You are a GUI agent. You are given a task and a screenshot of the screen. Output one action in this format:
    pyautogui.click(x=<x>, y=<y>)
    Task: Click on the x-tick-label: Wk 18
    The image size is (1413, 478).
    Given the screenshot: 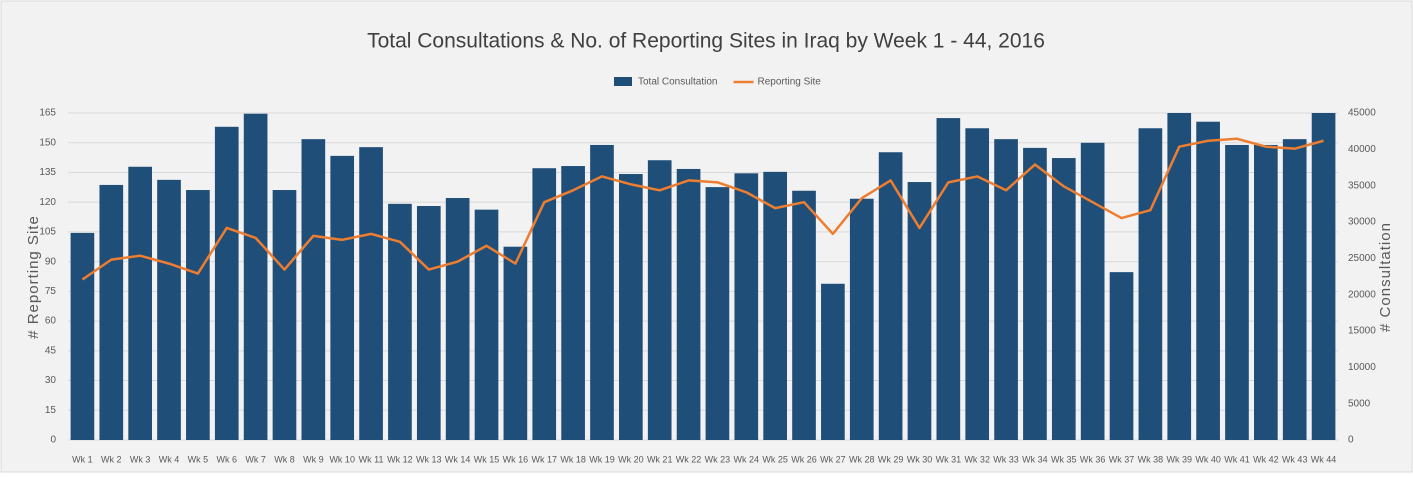 What is the action you would take?
    pyautogui.click(x=573, y=459)
    